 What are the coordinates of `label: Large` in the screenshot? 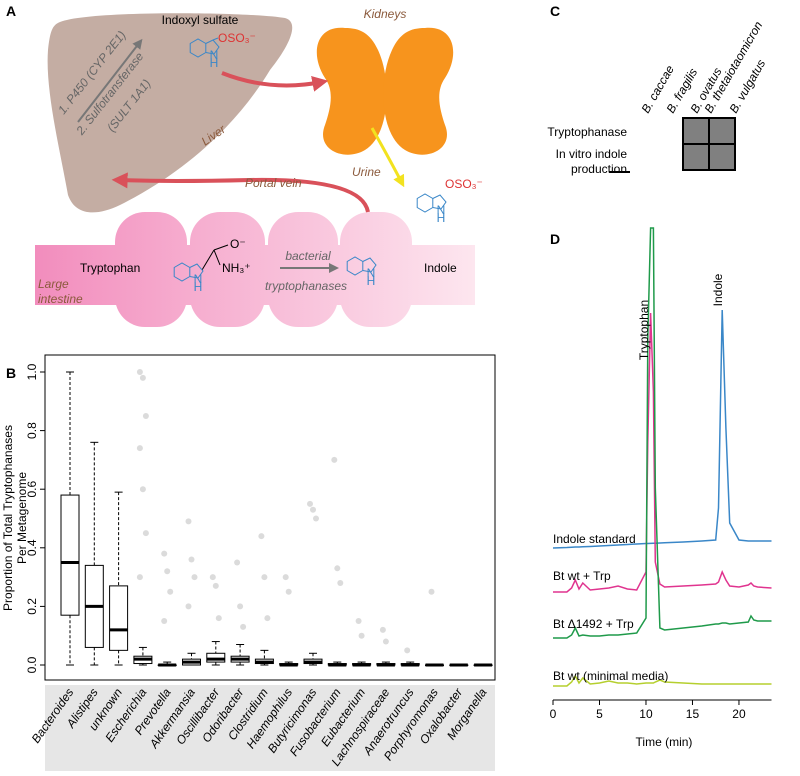 It's located at (53, 284).